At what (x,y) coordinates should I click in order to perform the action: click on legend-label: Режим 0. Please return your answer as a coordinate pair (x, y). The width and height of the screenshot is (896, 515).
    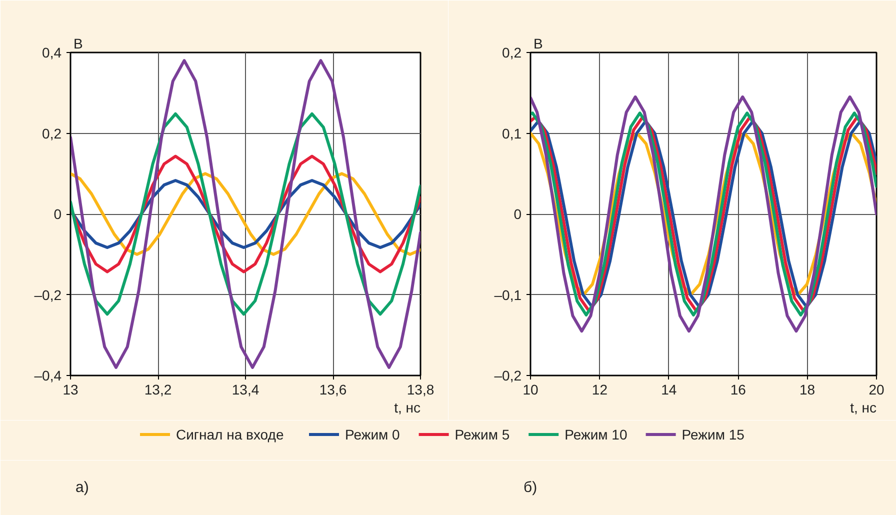
    Looking at the image, I should click on (372, 434).